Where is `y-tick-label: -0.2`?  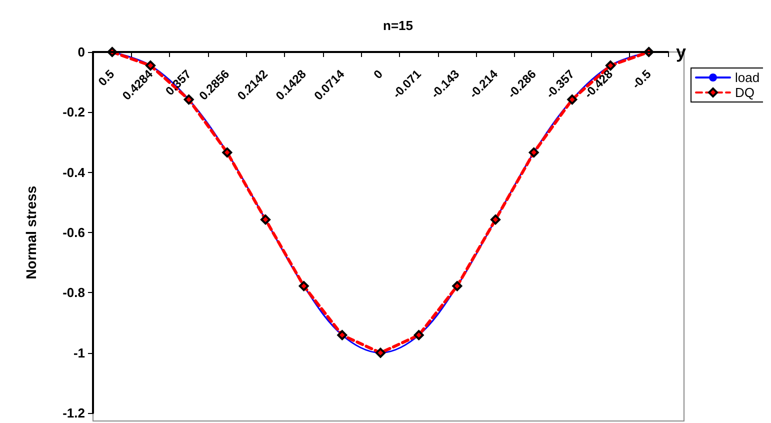
y-tick-label: -0.2 is located at coordinates (73, 112).